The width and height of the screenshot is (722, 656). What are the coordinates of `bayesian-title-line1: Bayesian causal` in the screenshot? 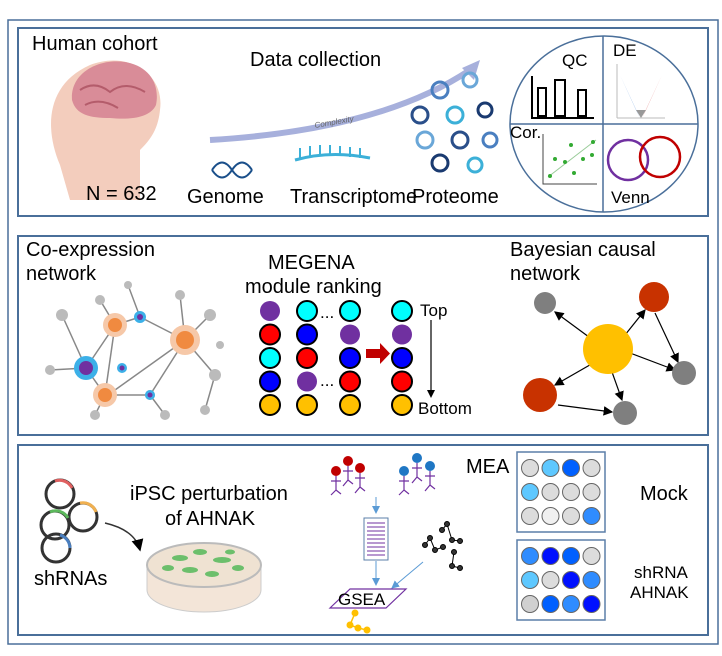 It's located at (583, 250).